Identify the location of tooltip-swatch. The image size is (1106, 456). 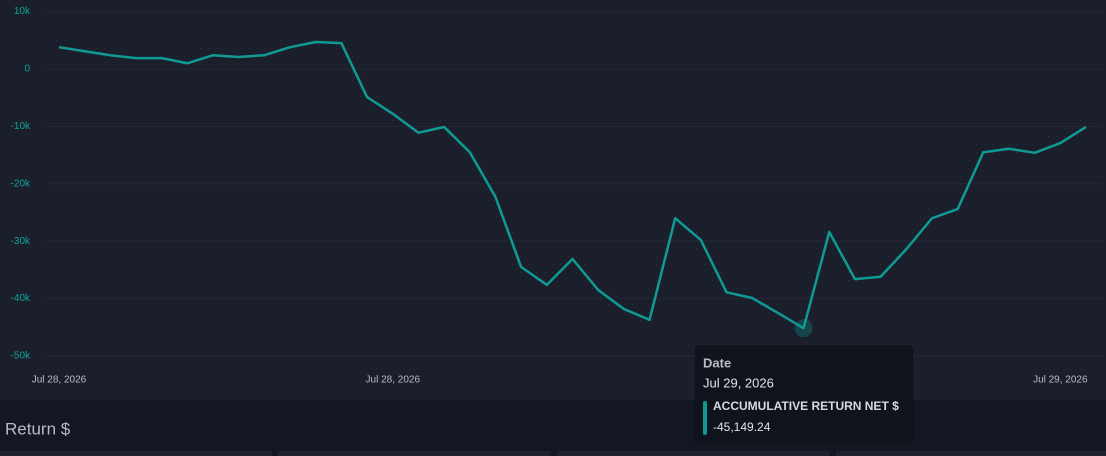
(705, 418).